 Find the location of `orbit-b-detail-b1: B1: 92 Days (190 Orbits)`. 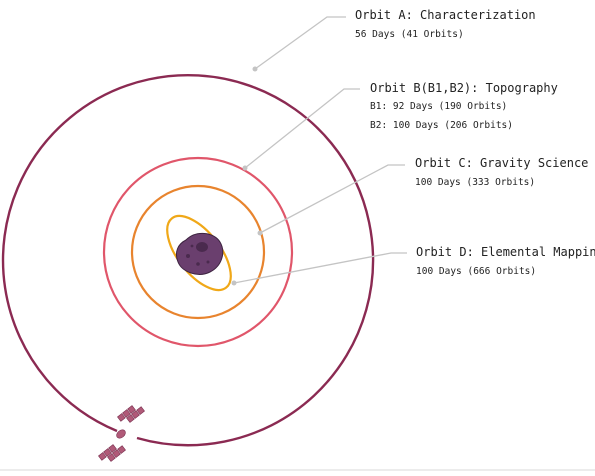

orbit-b-detail-b1: B1: 92 Days (190 Orbits) is located at coordinates (438, 106).